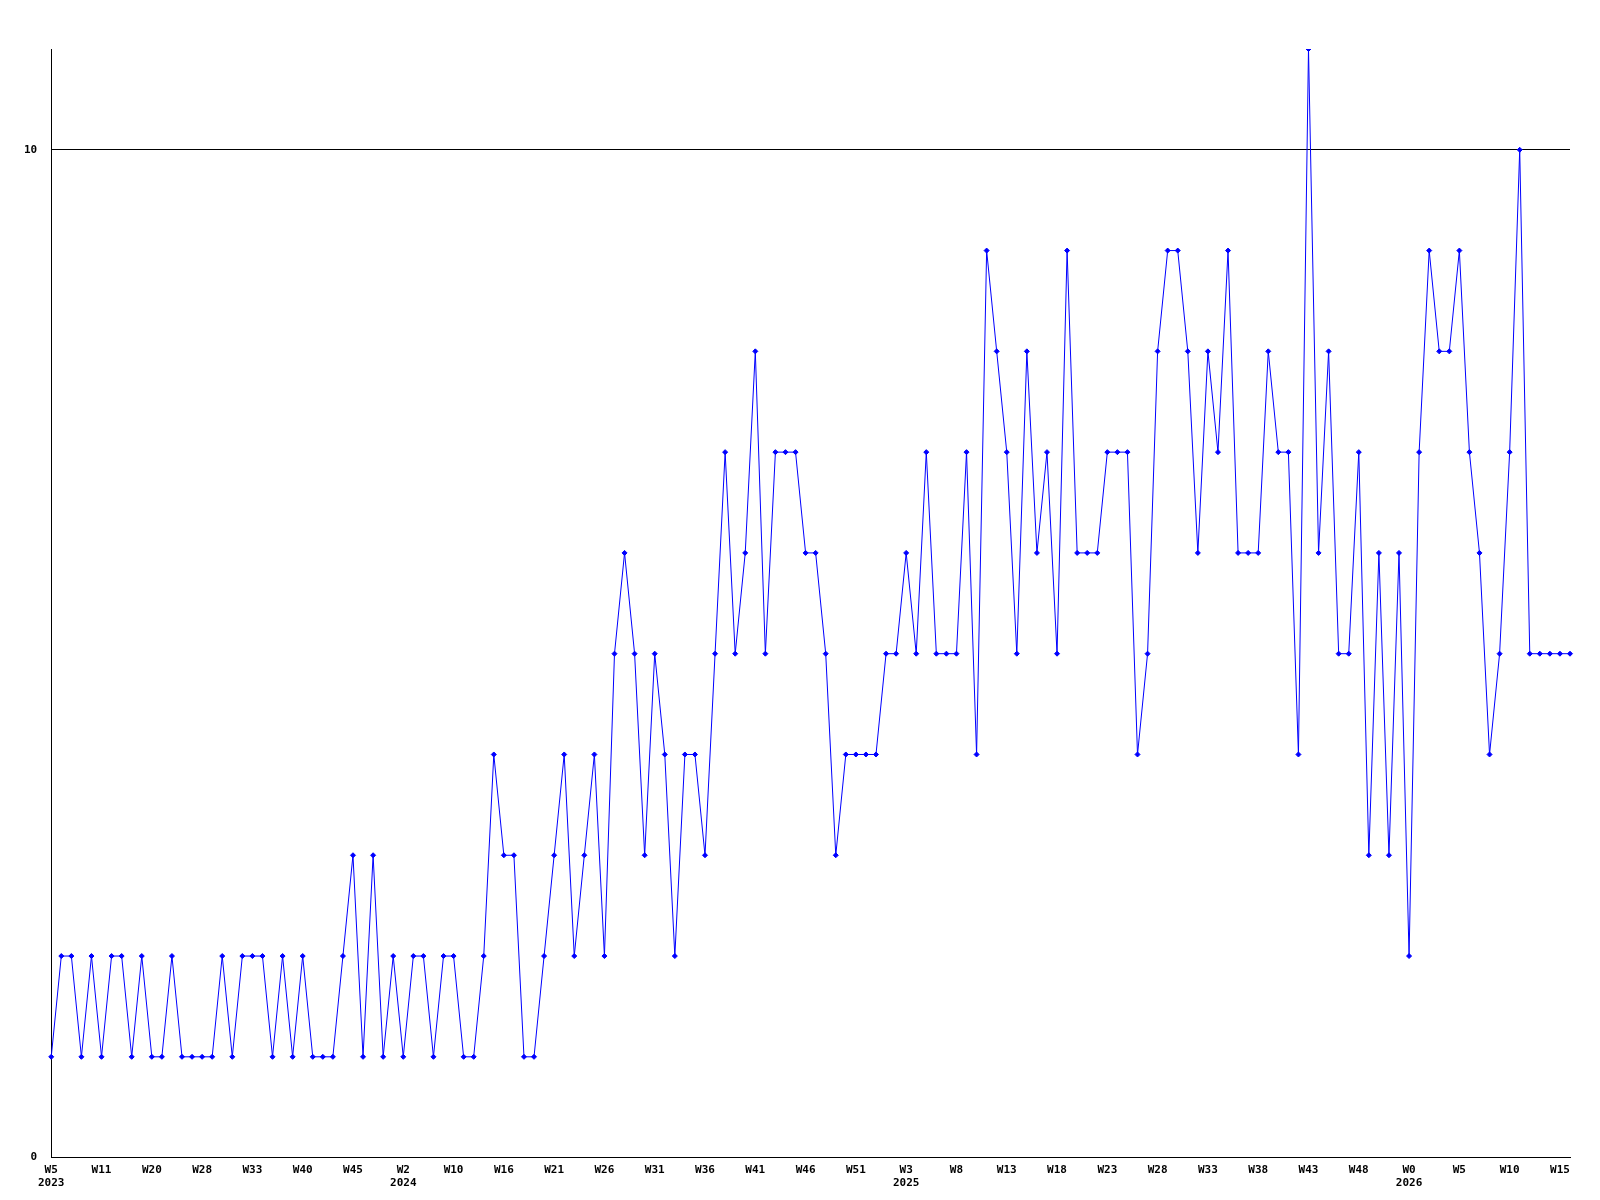 The height and width of the screenshot is (1200, 1600). Describe the element at coordinates (906, 1176) in the screenshot. I see `x-tick-label: W3 2025` at that location.